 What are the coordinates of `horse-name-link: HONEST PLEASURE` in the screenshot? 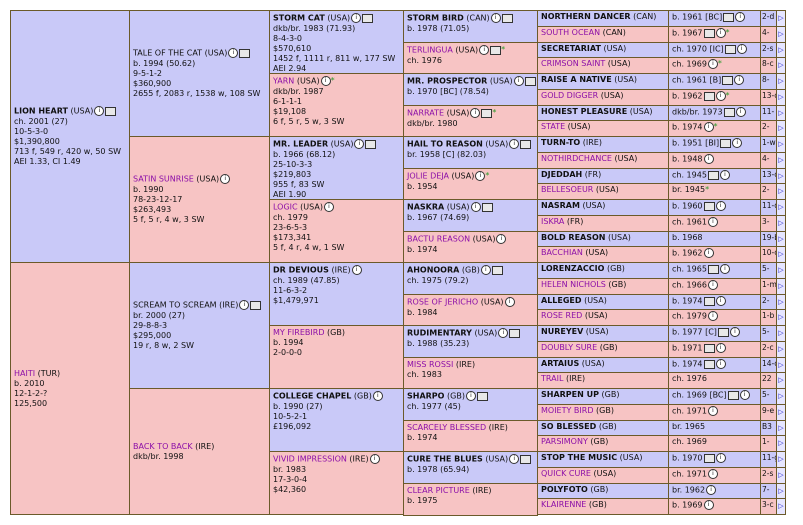 It's located at (584, 111).